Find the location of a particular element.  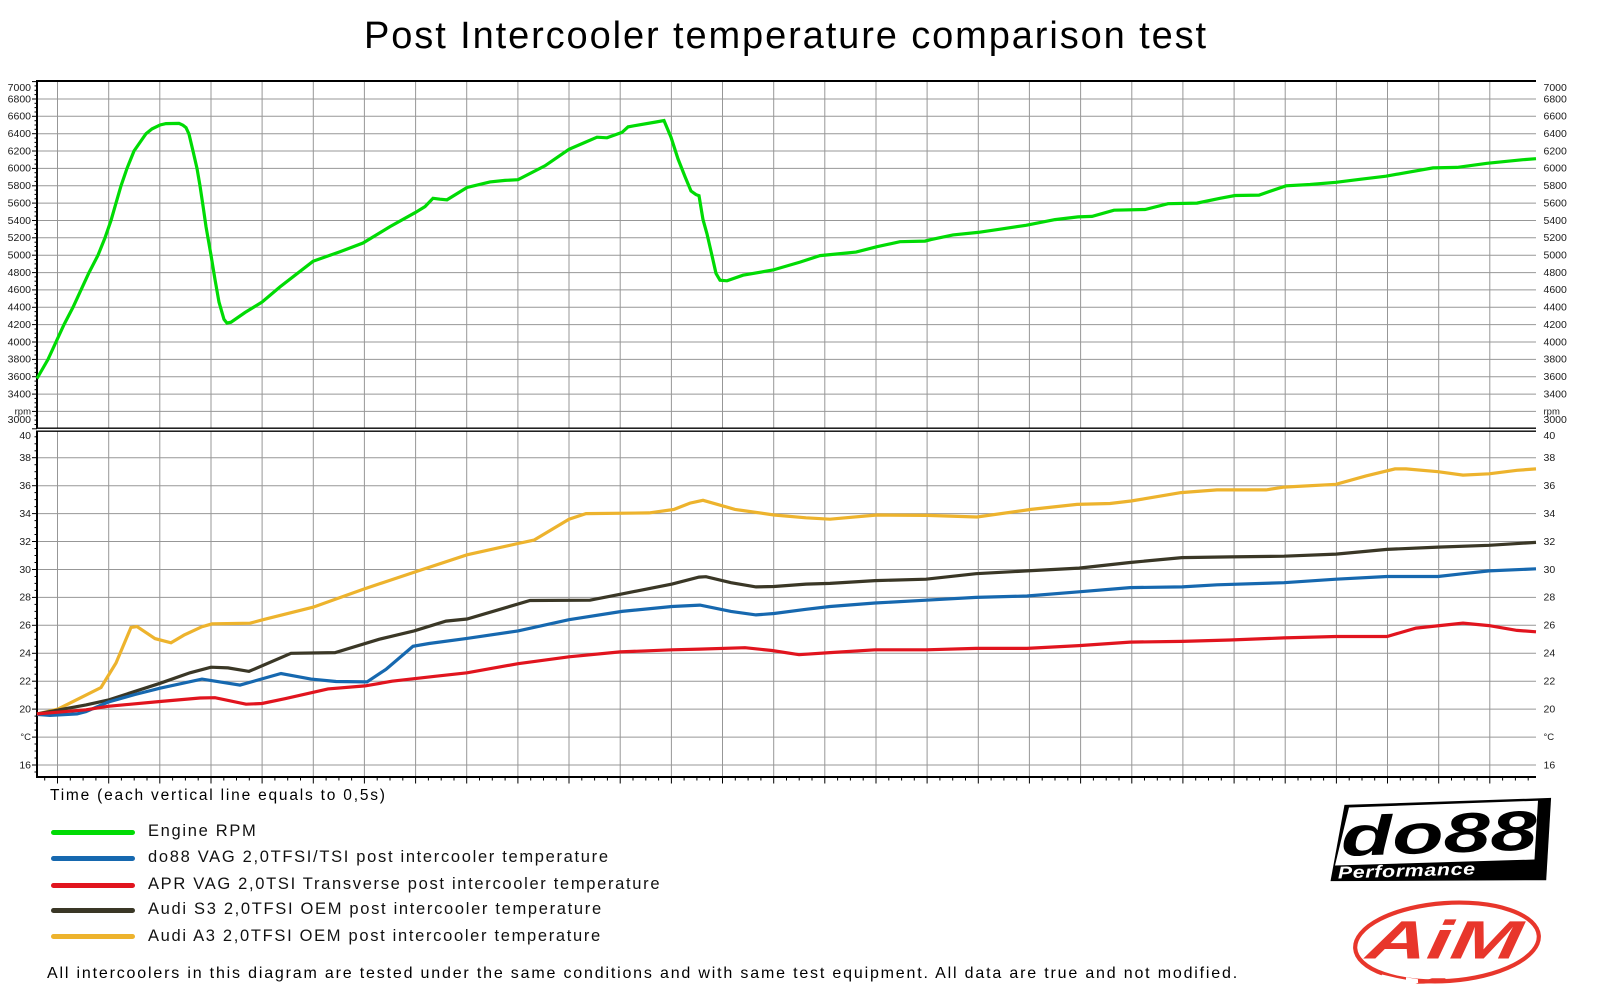

svg-text: Performance is located at coordinates (1407, 871).